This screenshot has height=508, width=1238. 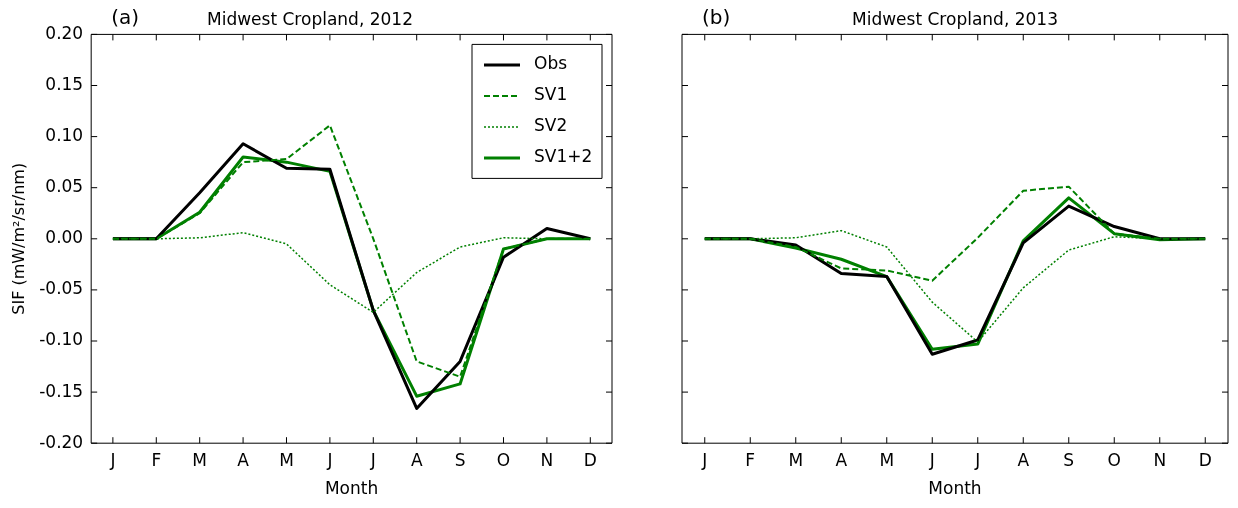 I want to click on chart-title: Midwest Cropland, 2013, so click(x=955, y=18).